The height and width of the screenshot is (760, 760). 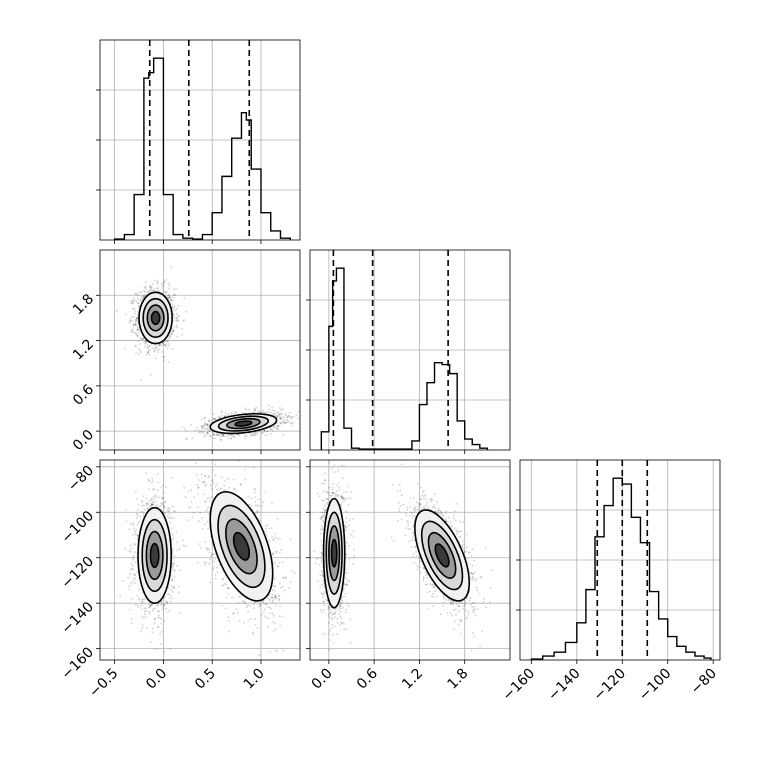 What do you see at coordinates (704, 682) in the screenshot?
I see `x-tick-label: −80` at bounding box center [704, 682].